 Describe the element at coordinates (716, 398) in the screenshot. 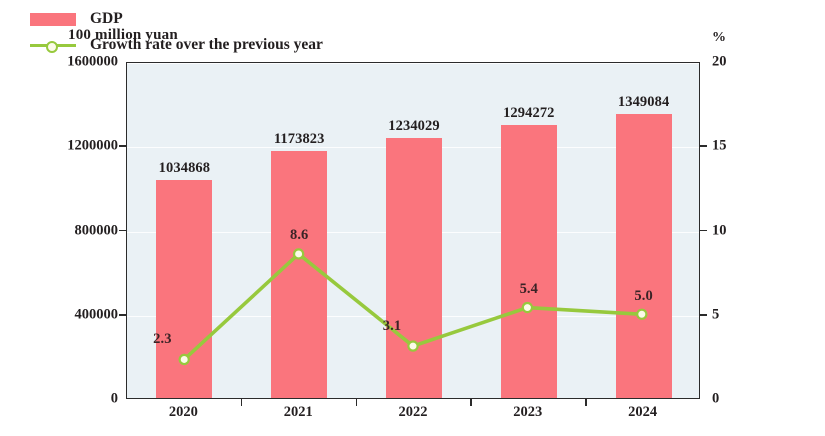

I see `right-axis-tick-label: 0` at that location.